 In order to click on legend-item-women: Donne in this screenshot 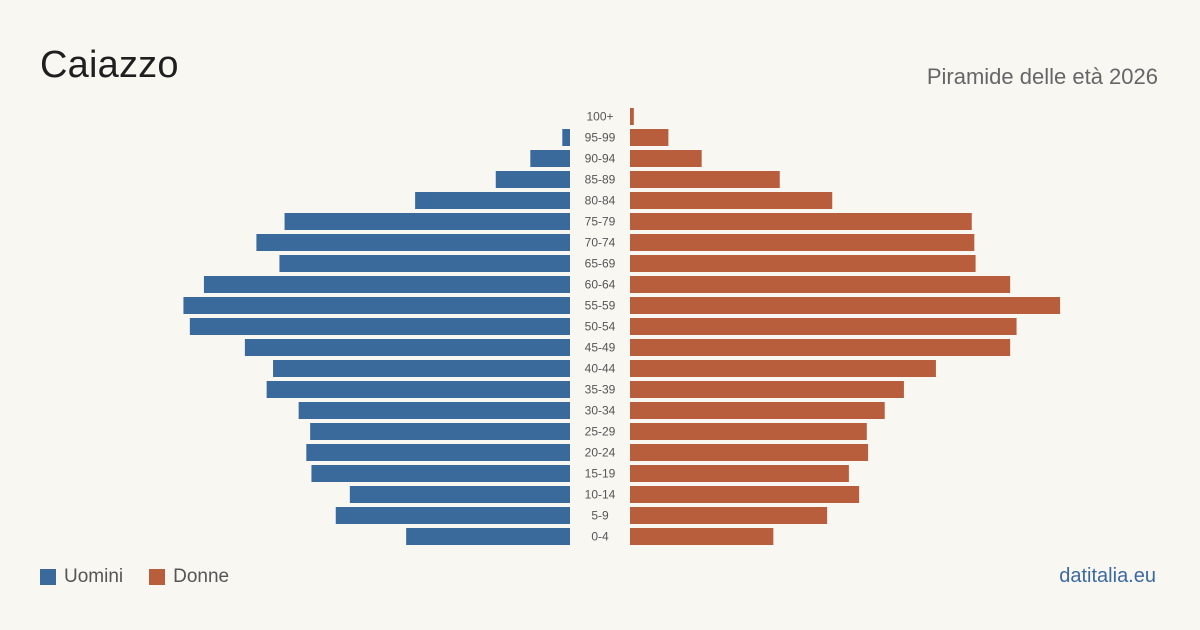, I will do `click(189, 577)`.